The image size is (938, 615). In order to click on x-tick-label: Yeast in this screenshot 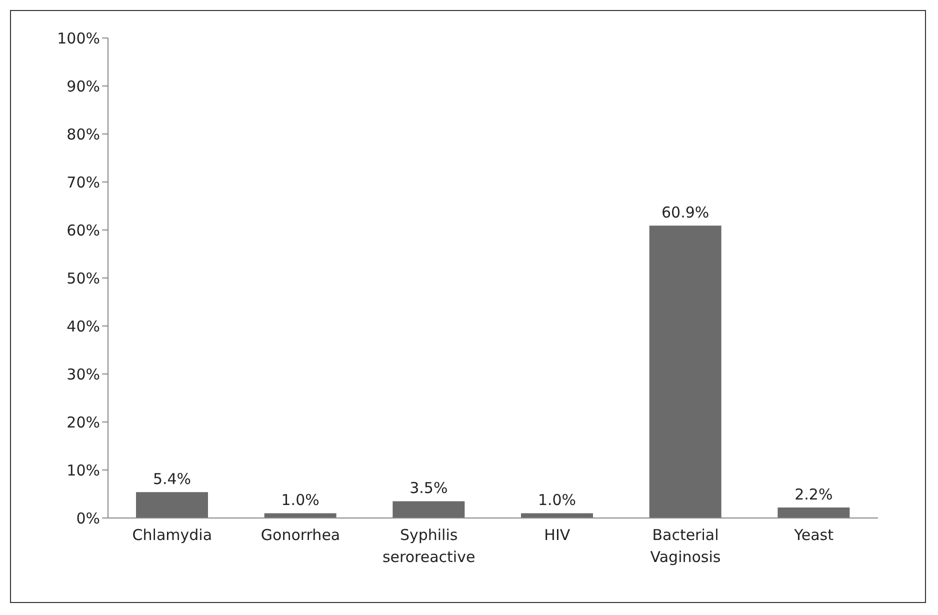, I will do `click(813, 535)`.